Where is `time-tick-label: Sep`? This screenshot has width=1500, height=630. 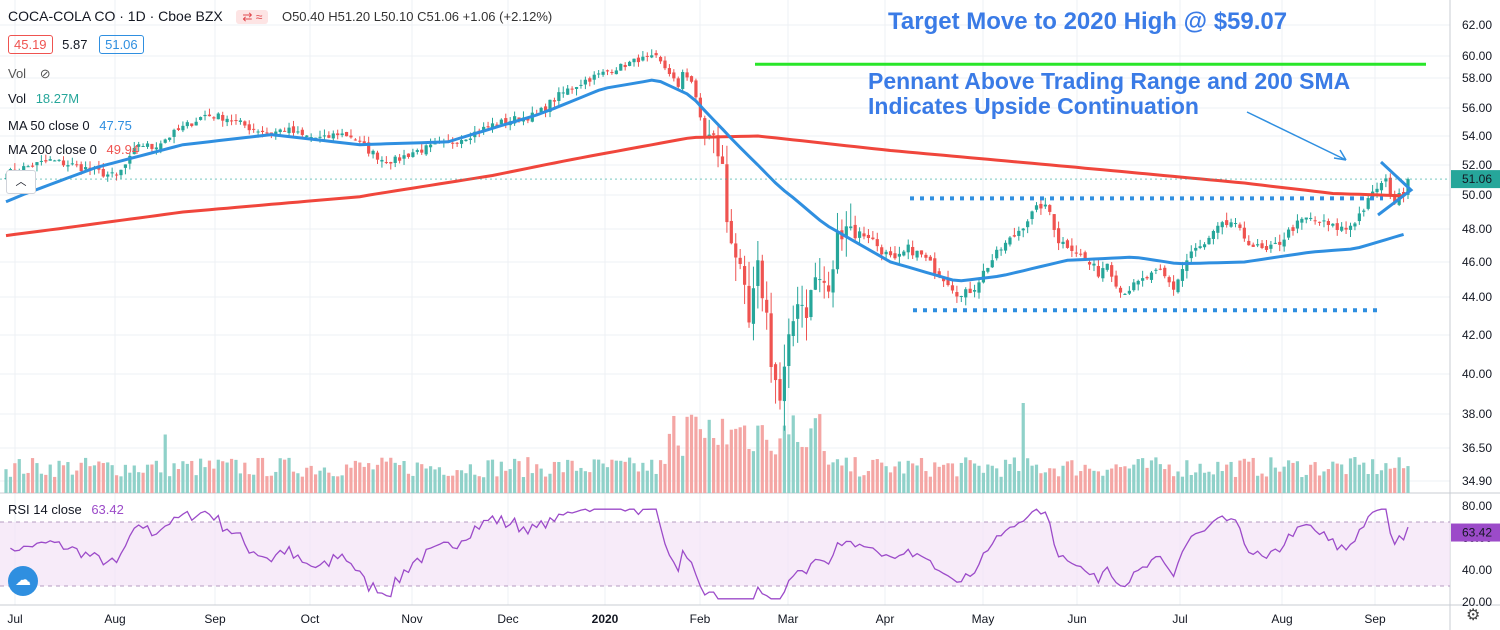 time-tick-label: Sep is located at coordinates (1375, 619).